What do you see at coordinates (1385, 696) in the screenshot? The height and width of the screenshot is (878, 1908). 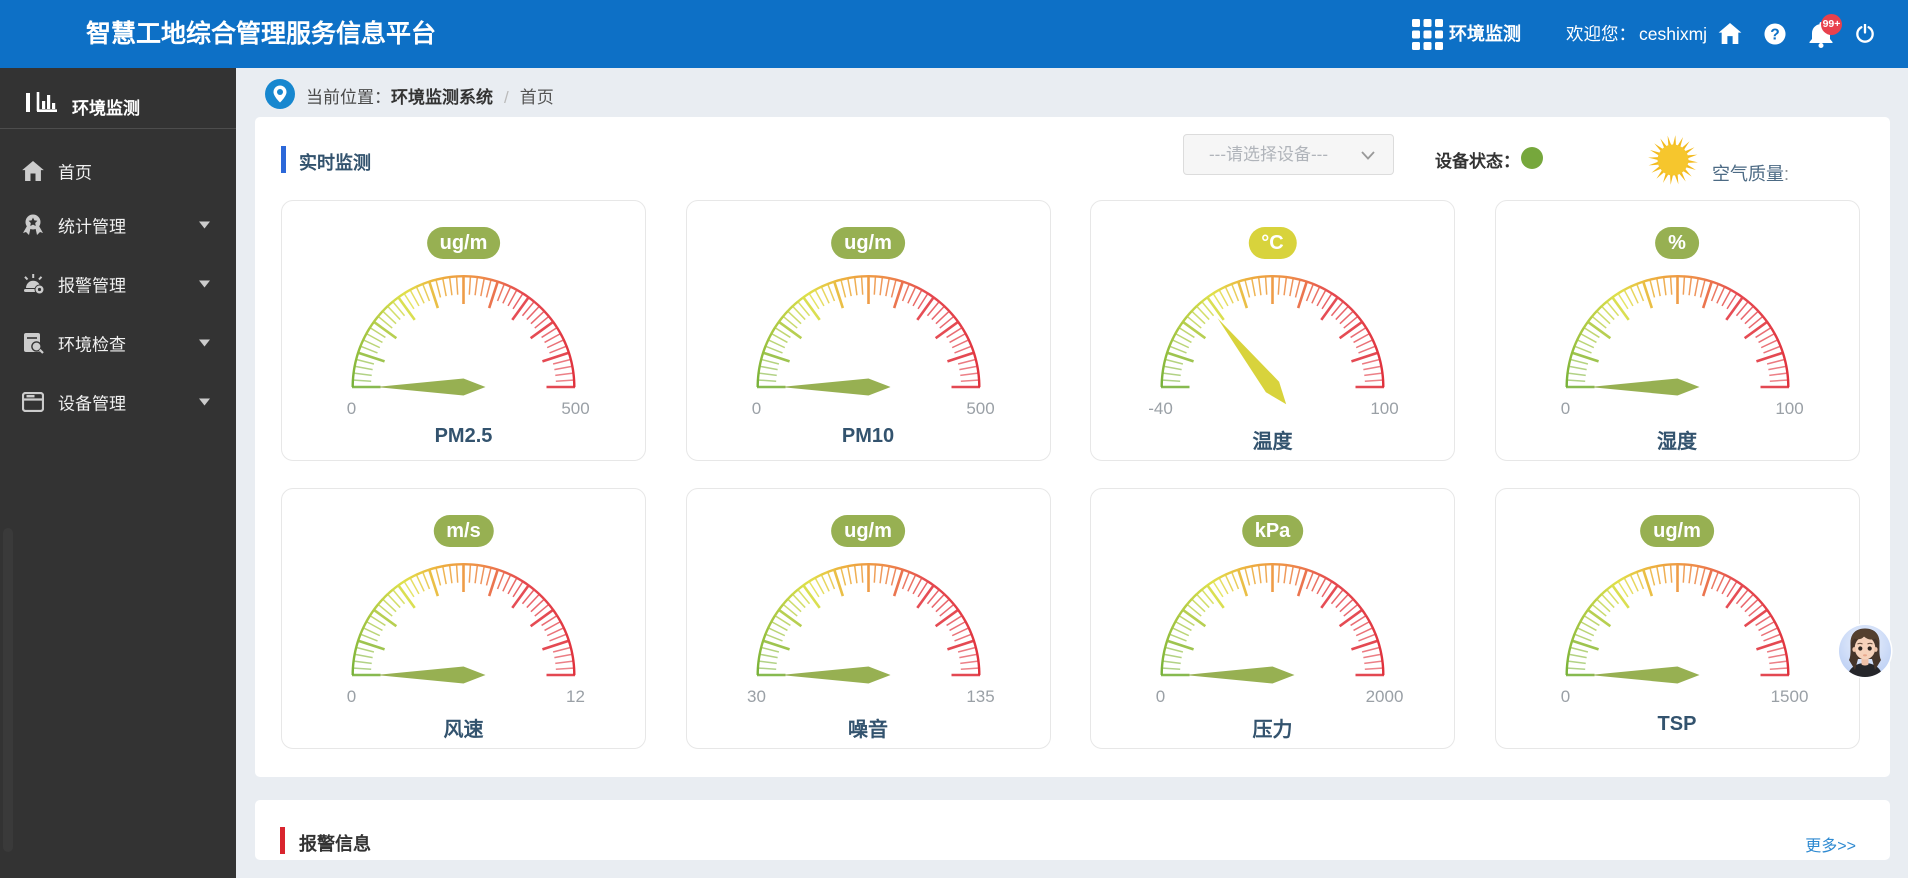 I see `svg-text: 2000` at bounding box center [1385, 696].